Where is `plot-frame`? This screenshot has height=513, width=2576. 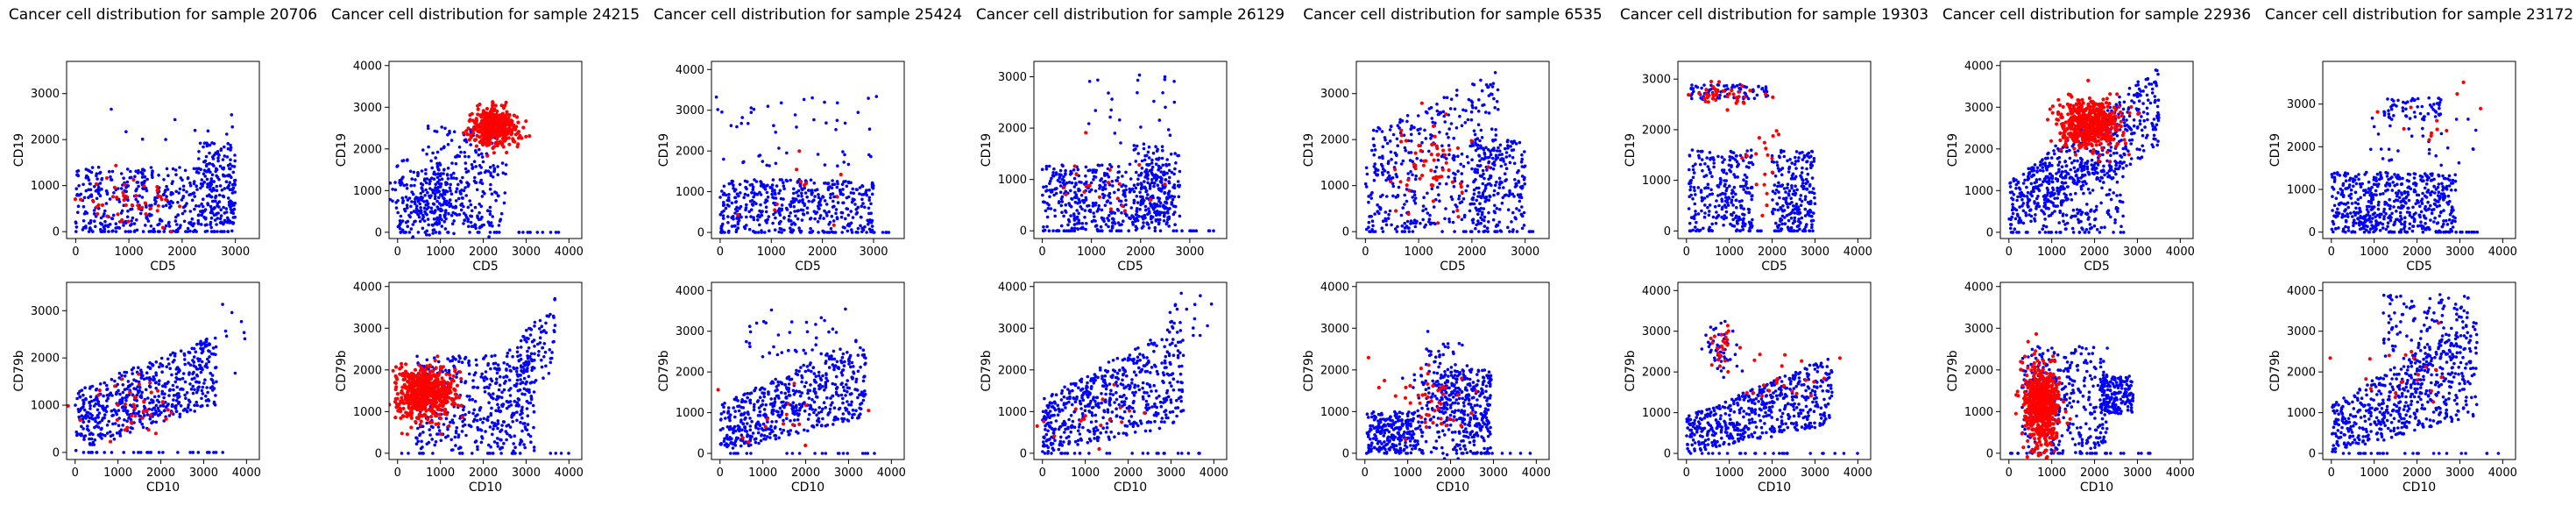 plot-frame is located at coordinates (163, 150).